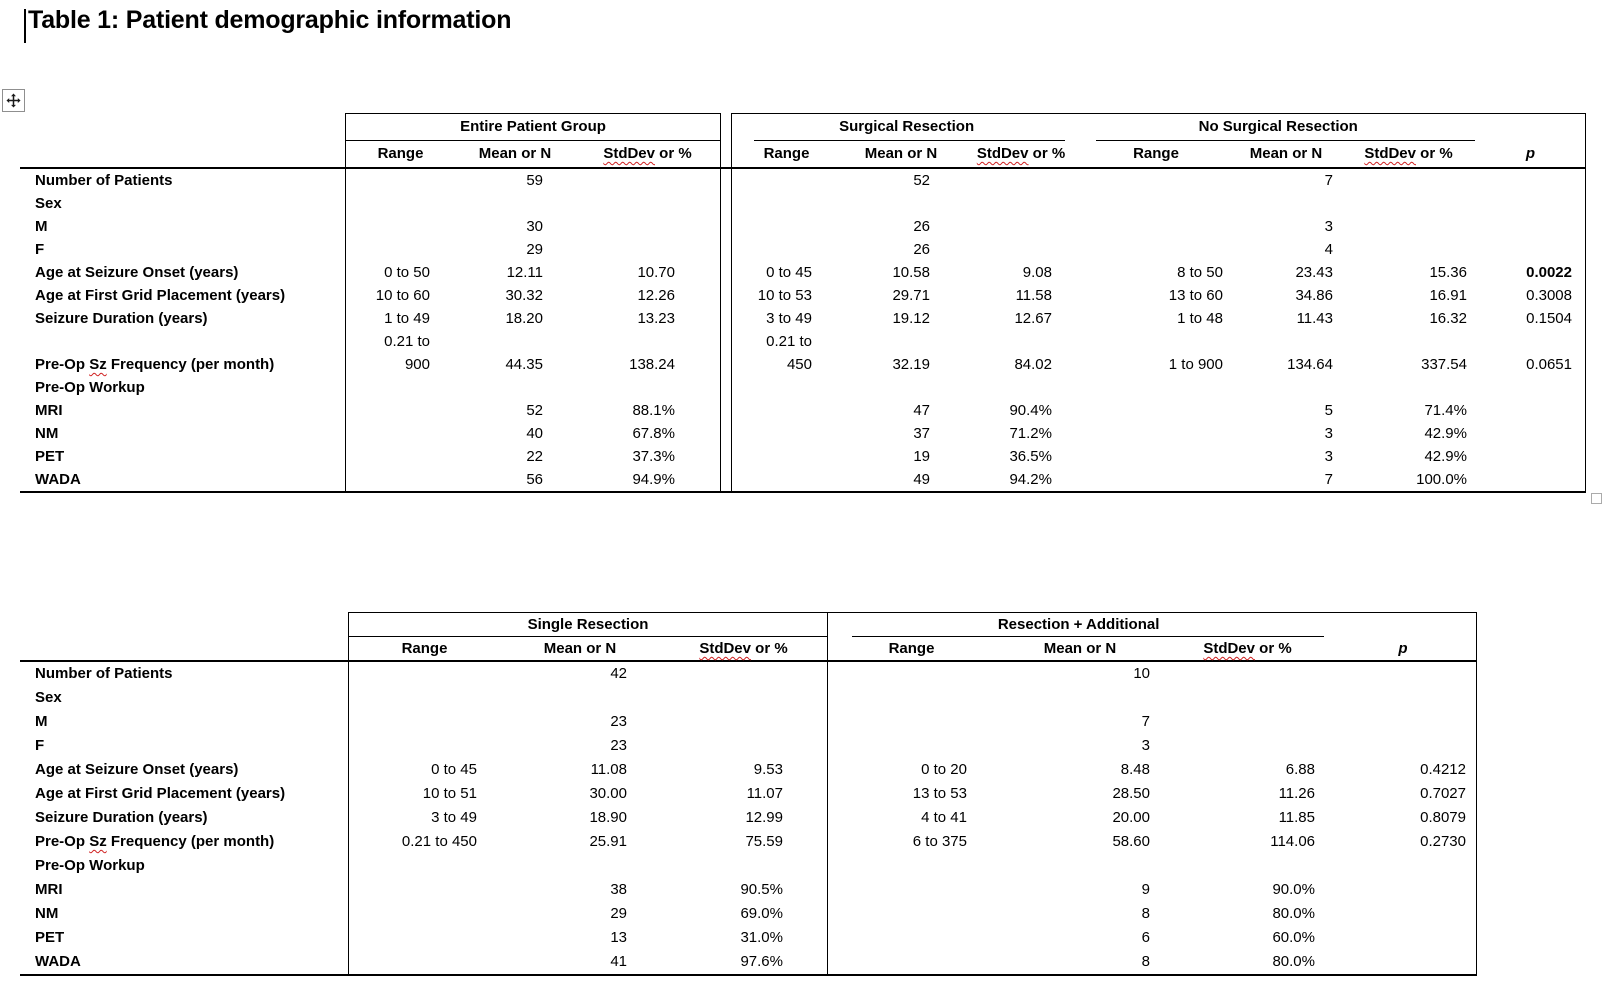 This screenshot has height=992, width=1606. What do you see at coordinates (1403, 770) in the screenshot?
I see `p-value-cell: 0.4212` at bounding box center [1403, 770].